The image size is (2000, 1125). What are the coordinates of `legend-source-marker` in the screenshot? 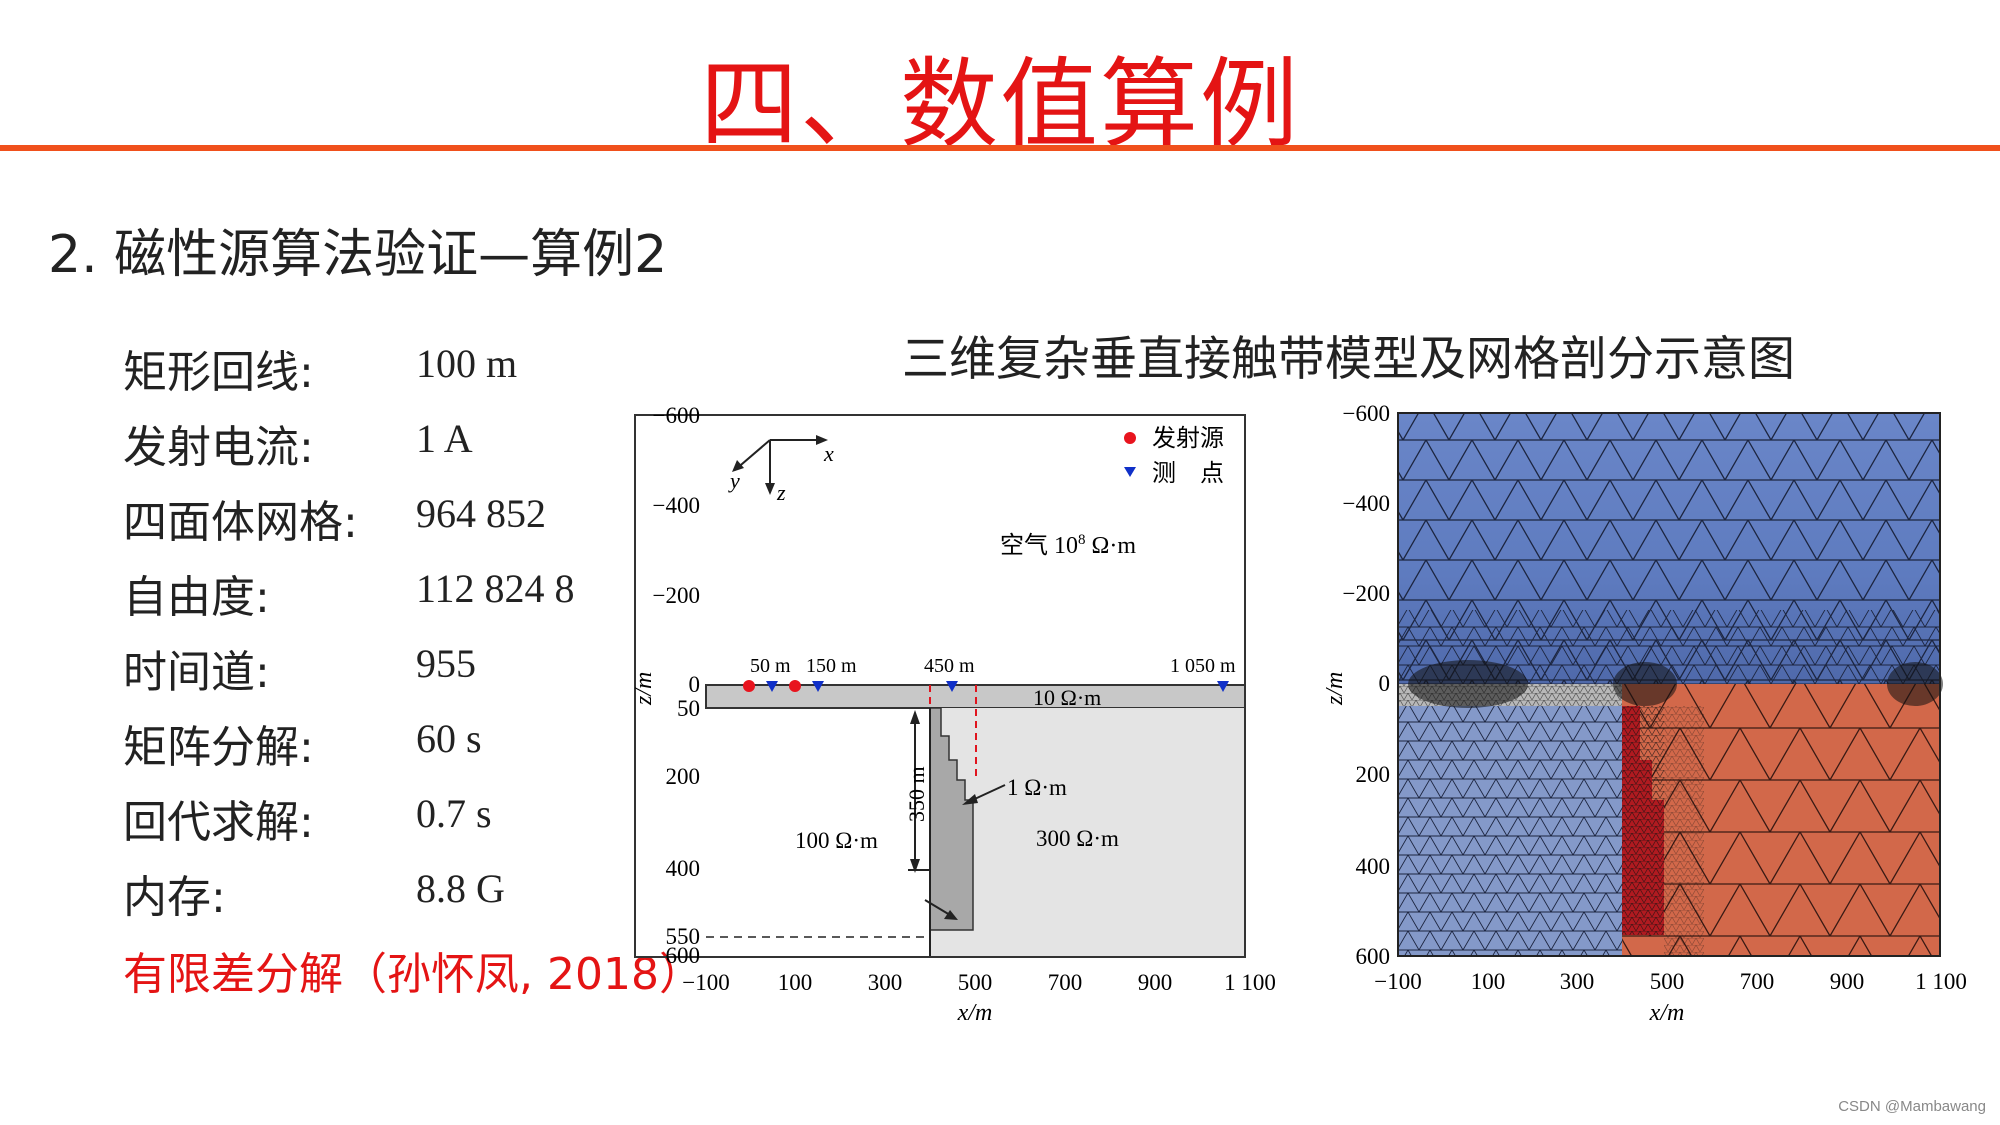 It's located at (1130, 438).